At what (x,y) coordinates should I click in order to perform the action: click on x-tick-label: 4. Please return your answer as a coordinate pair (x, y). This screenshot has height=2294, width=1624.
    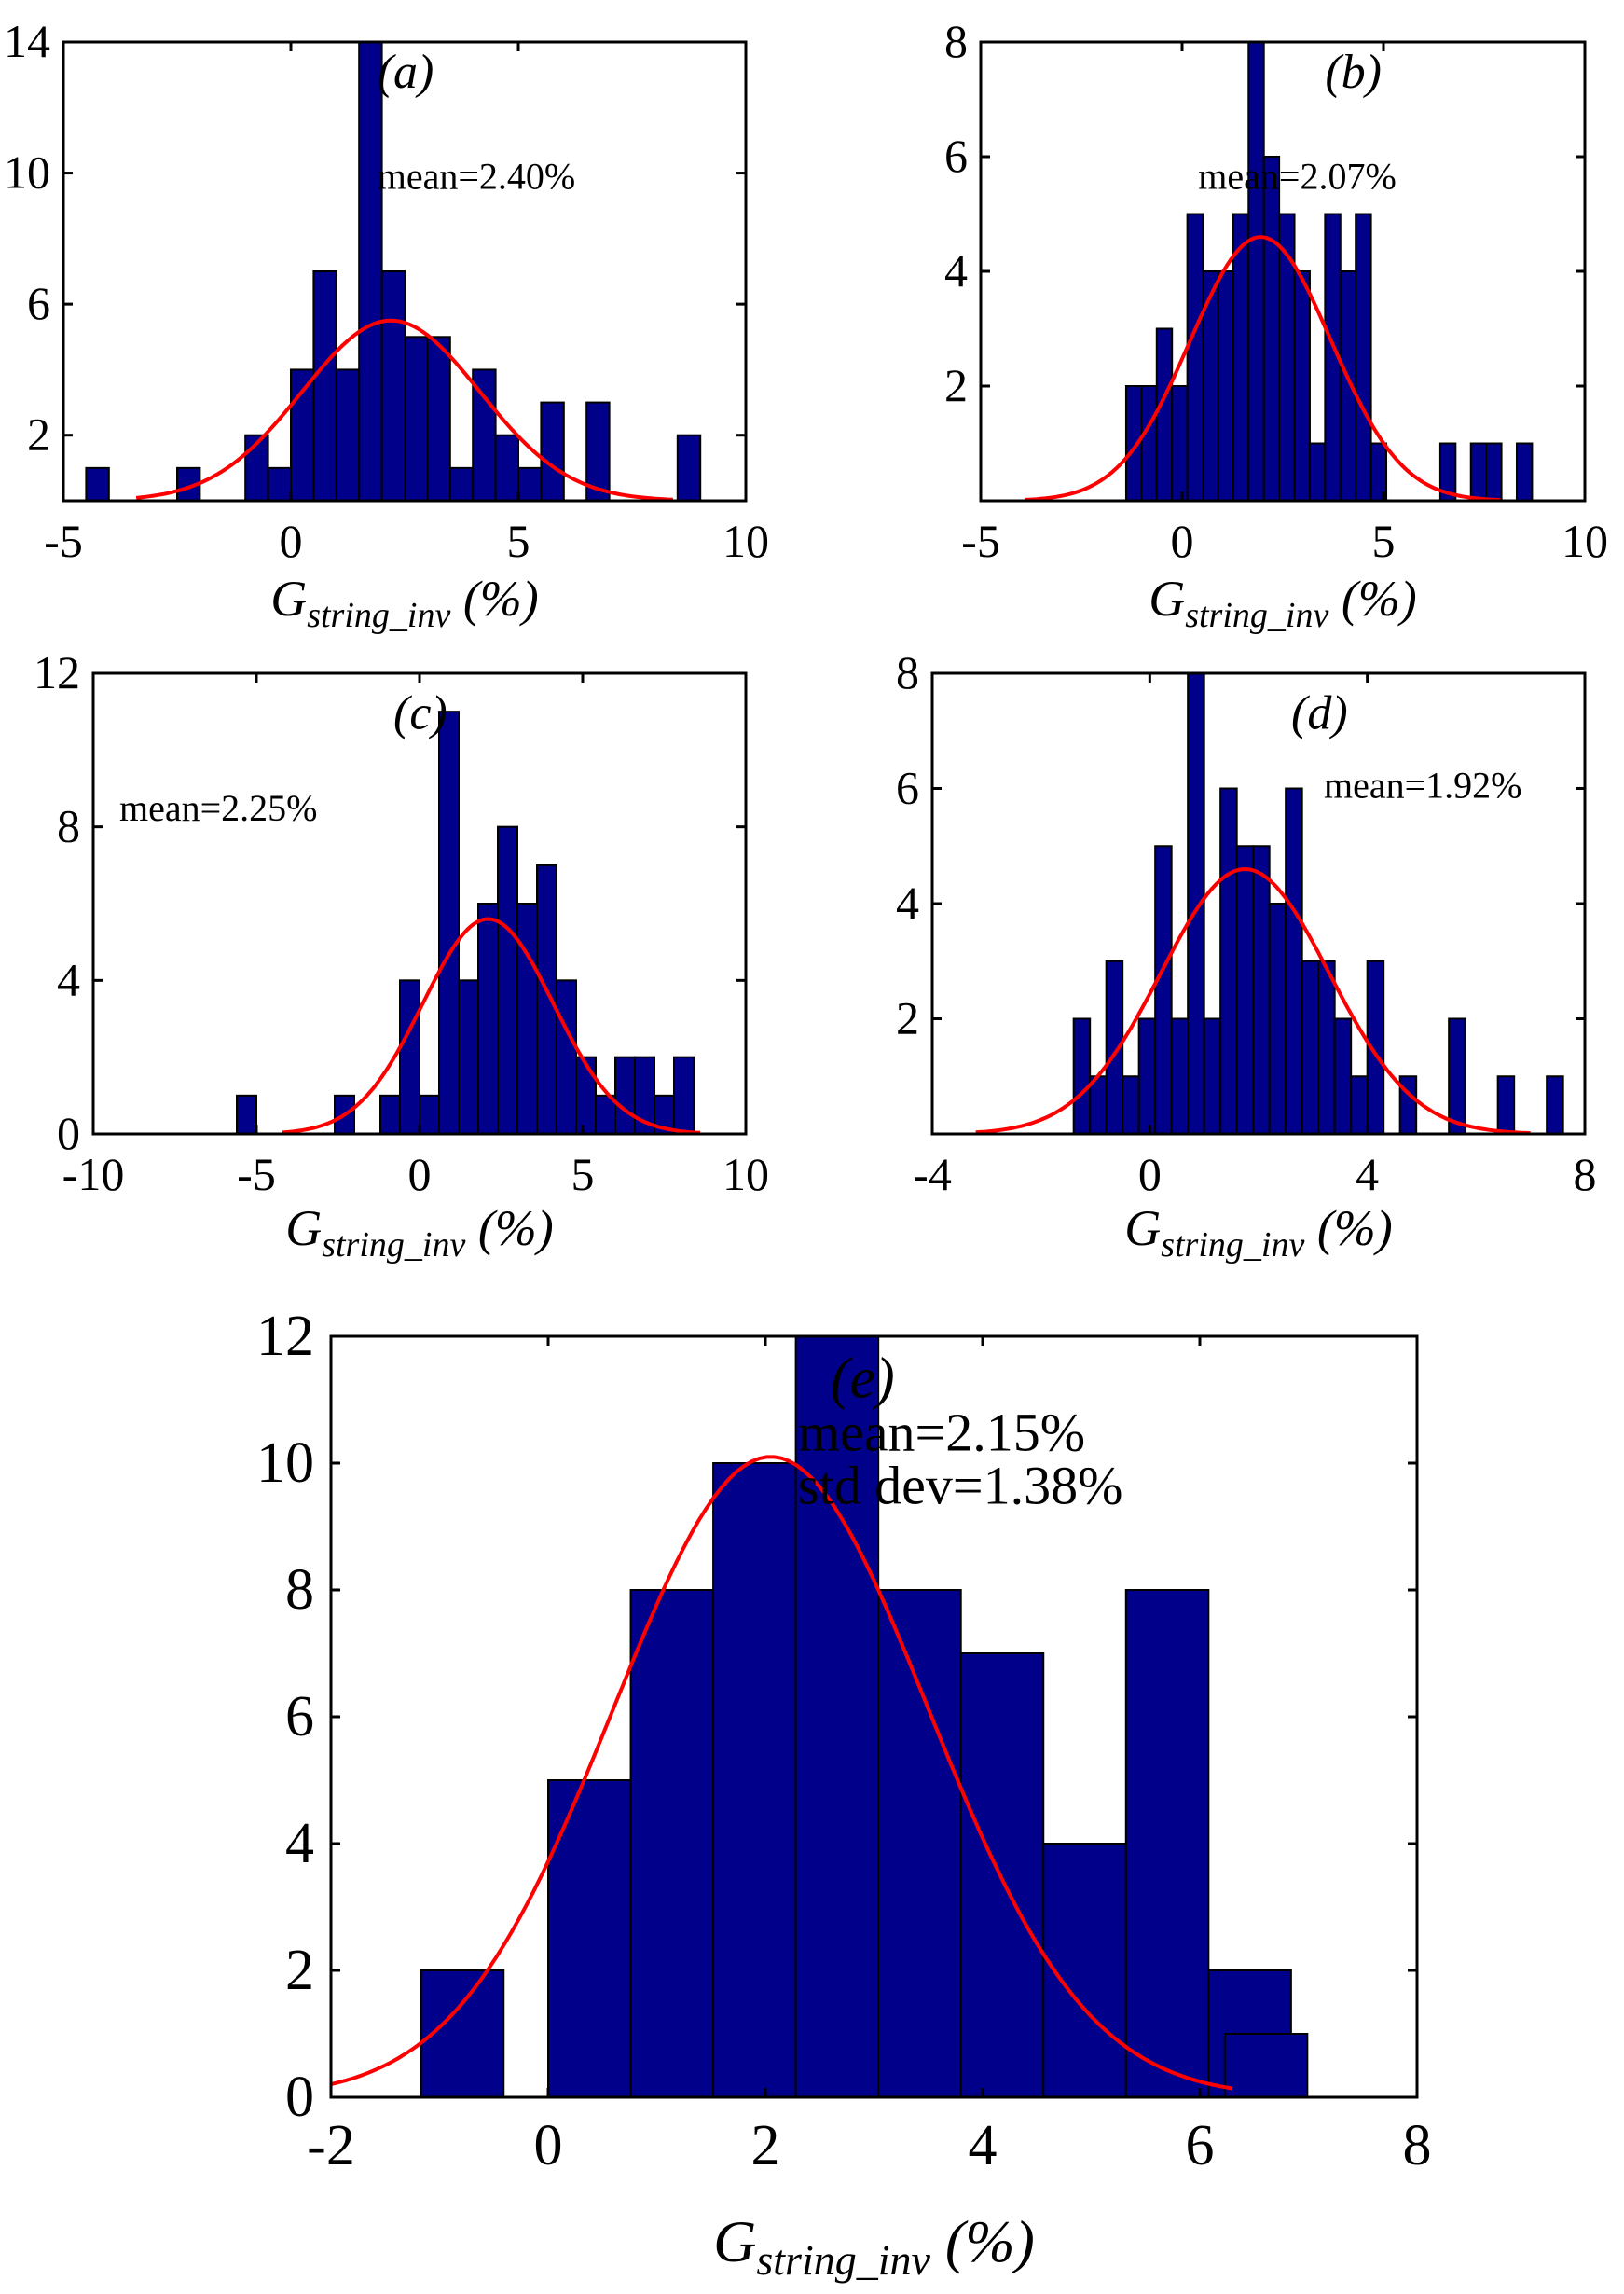
    Looking at the image, I should click on (983, 2145).